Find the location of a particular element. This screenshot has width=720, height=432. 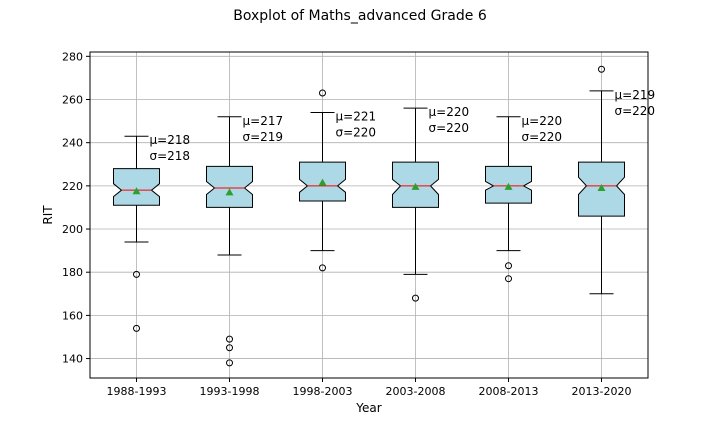

x-tick-label: 2008-2013 is located at coordinates (509, 391).